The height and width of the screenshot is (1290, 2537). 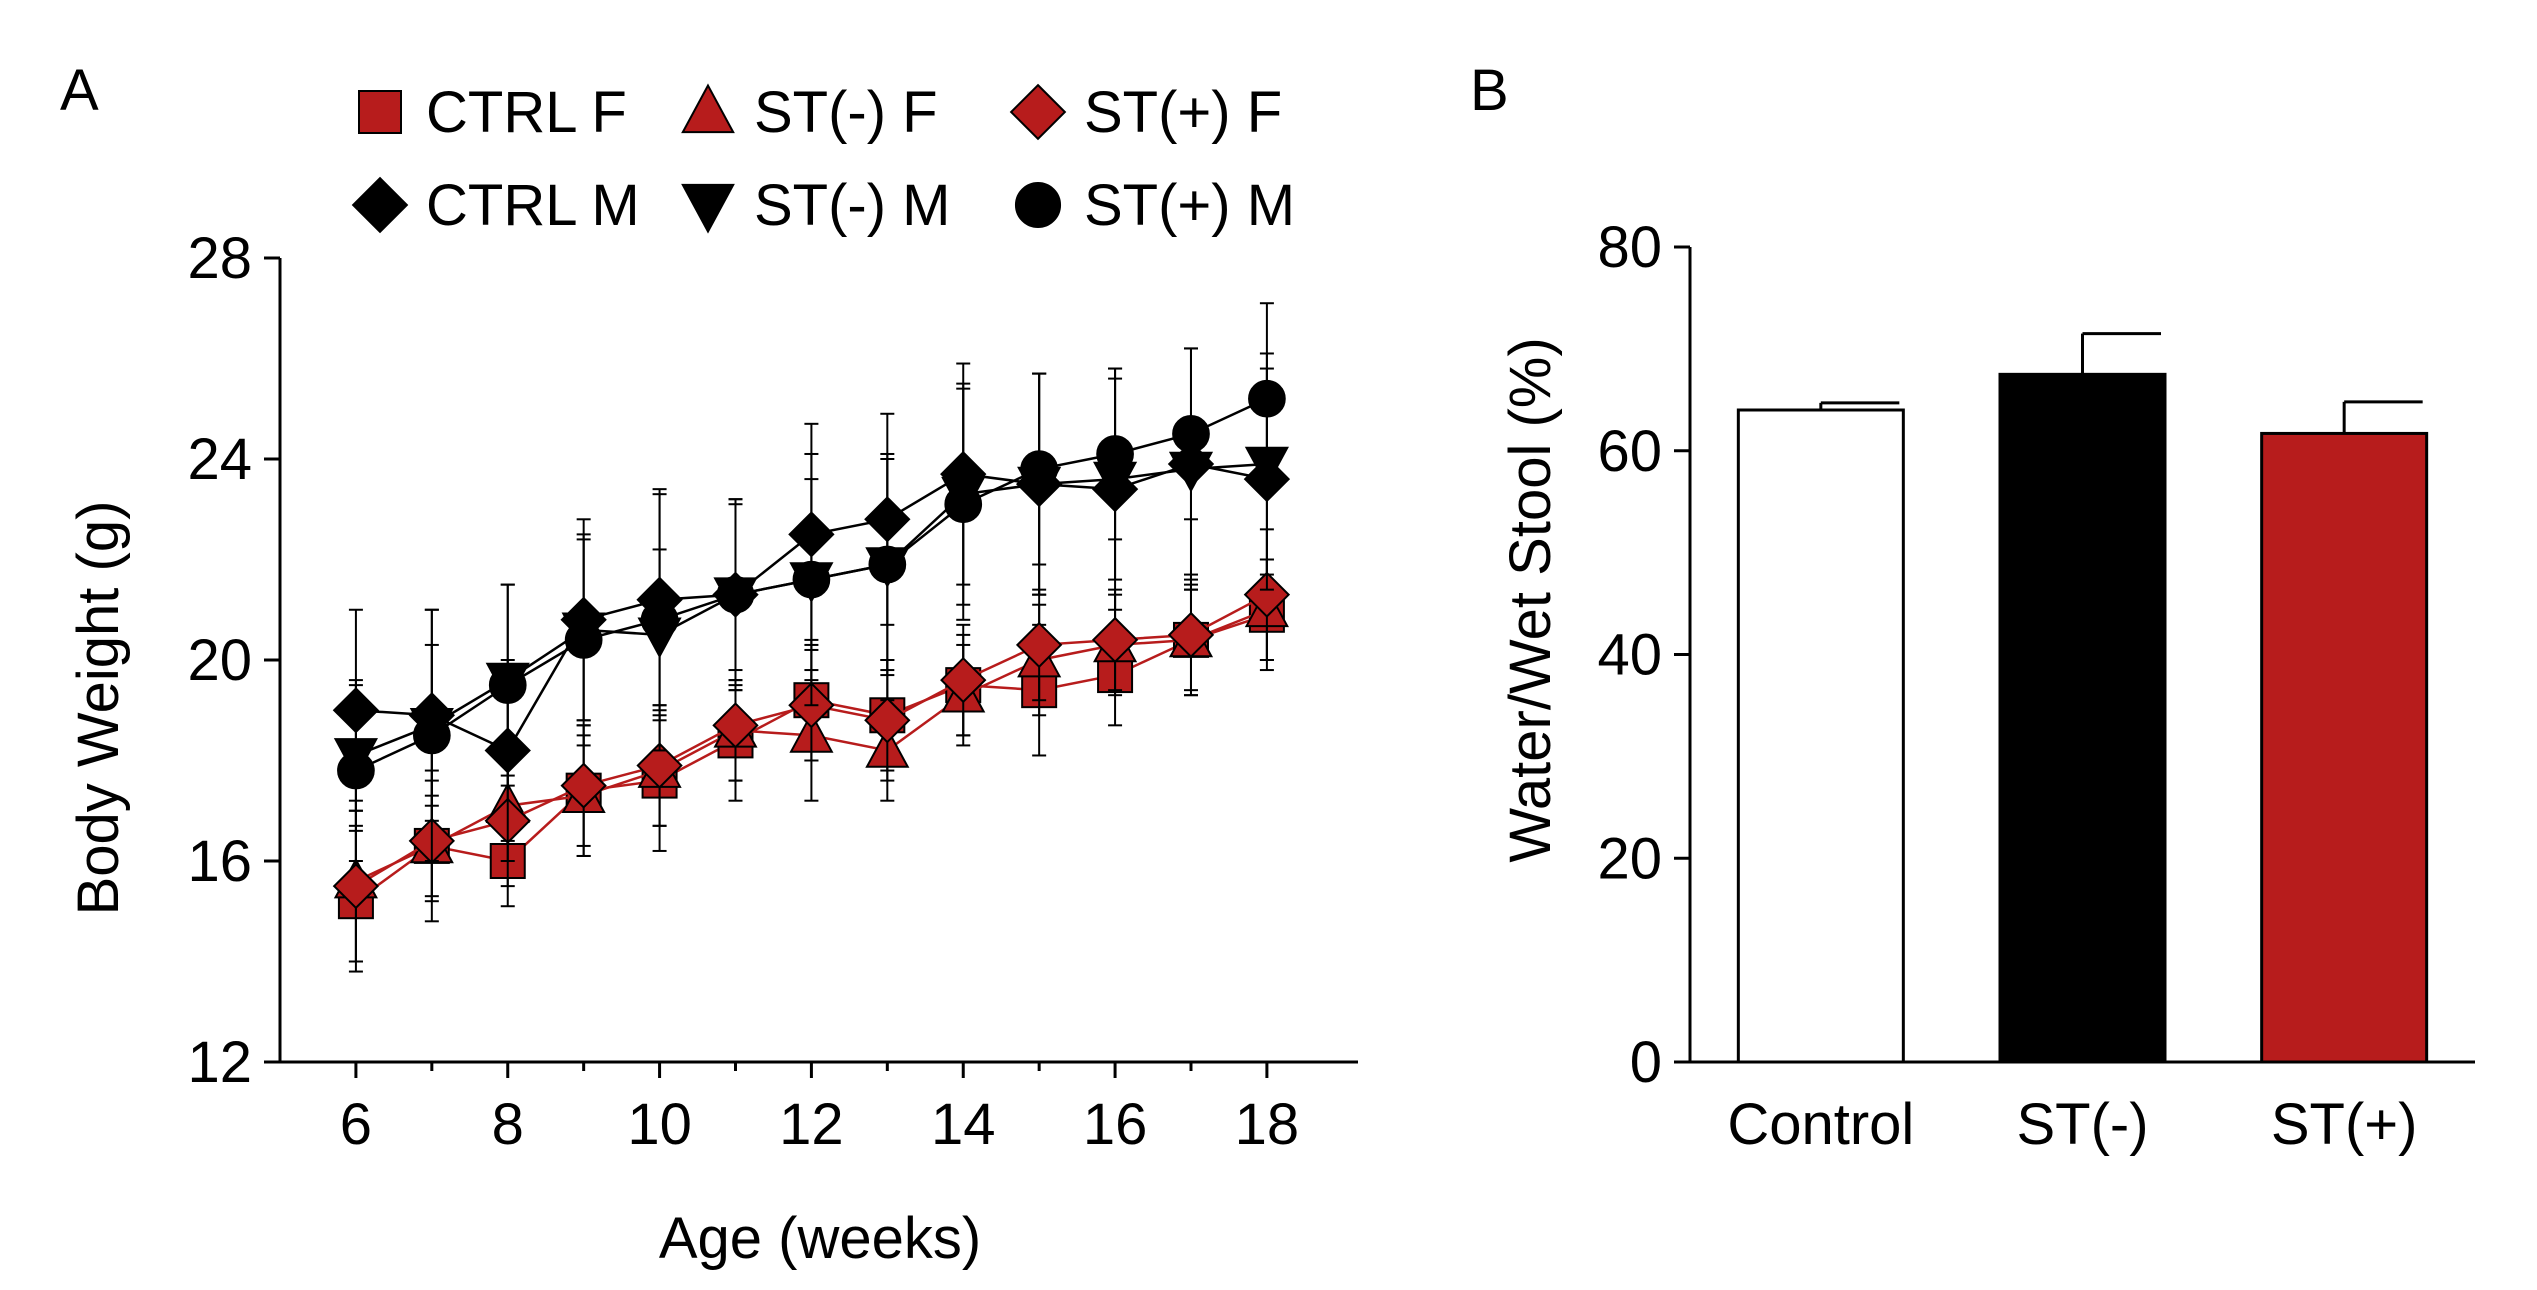 What do you see at coordinates (811, 1124) in the screenshot?
I see `x-tick-label-a: 12` at bounding box center [811, 1124].